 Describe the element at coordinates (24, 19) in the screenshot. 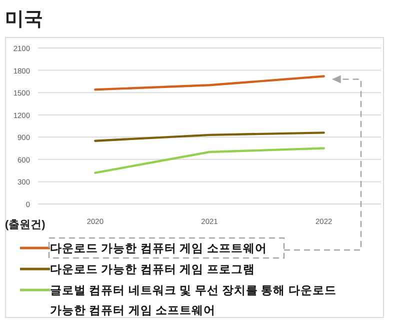

I see `chart-title: 미국` at that location.